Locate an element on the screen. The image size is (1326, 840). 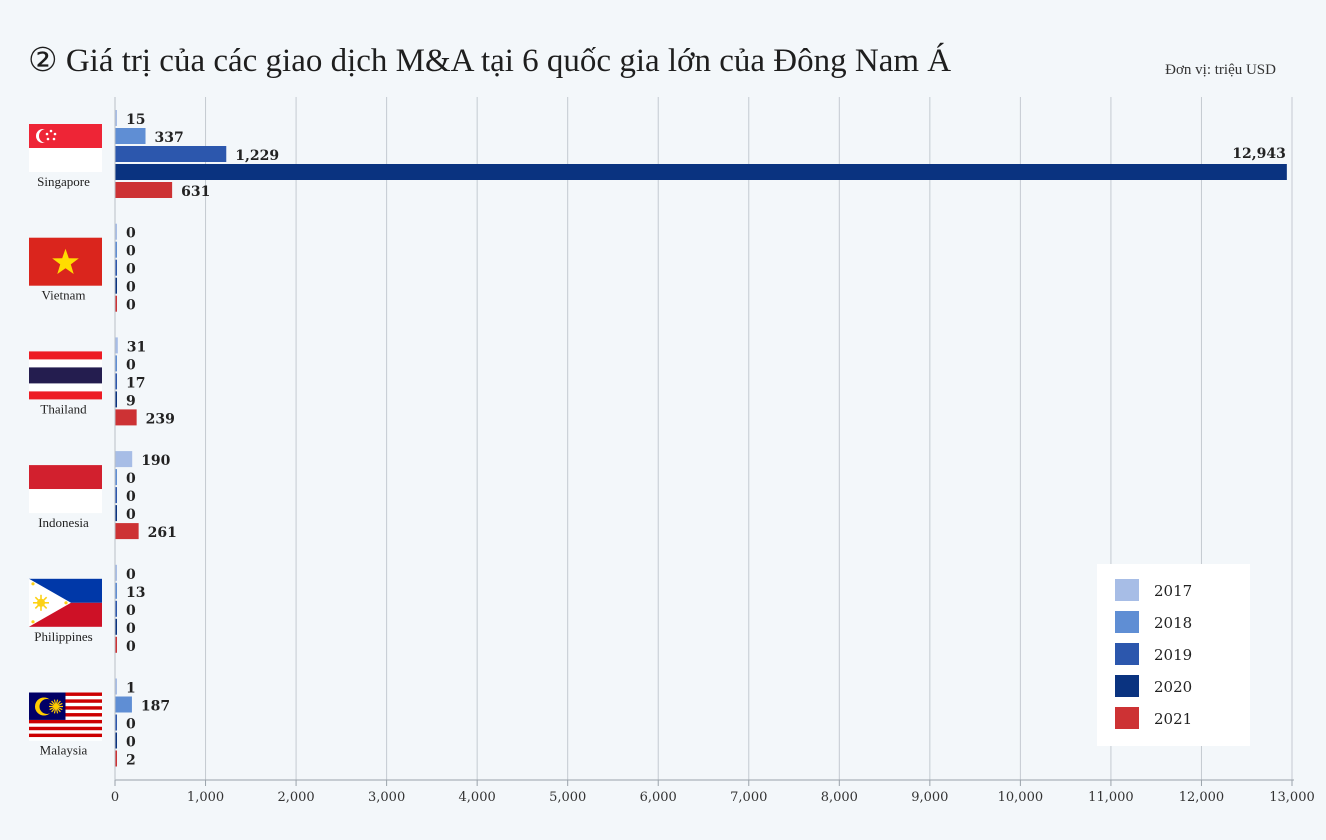
bar-group-thailand: 31 0 17 9 239 is located at coordinates (145, 382).